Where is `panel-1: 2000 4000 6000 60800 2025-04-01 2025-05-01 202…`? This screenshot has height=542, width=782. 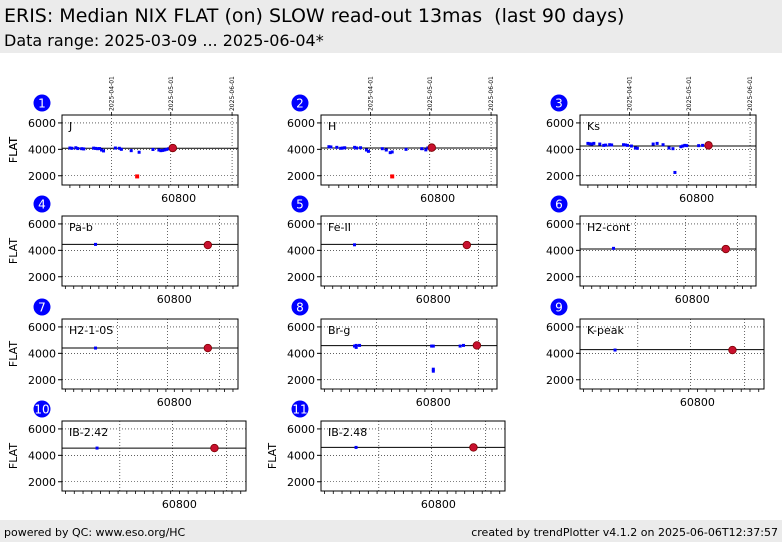 panel-1: 2000 4000 6000 60800 2025-04-01 2025-05-01 202… is located at coordinates (123, 140).